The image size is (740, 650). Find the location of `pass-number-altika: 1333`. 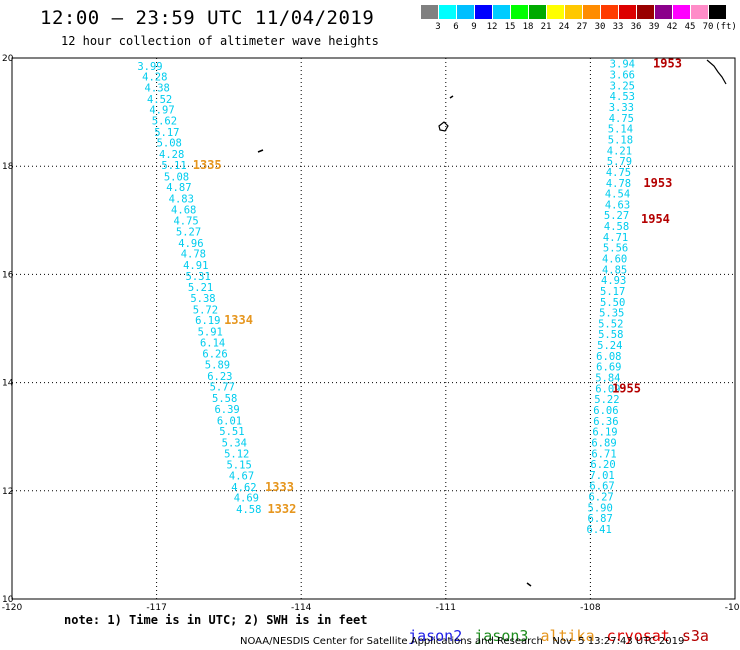

pass-number-altika: 1333 is located at coordinates (279, 487).